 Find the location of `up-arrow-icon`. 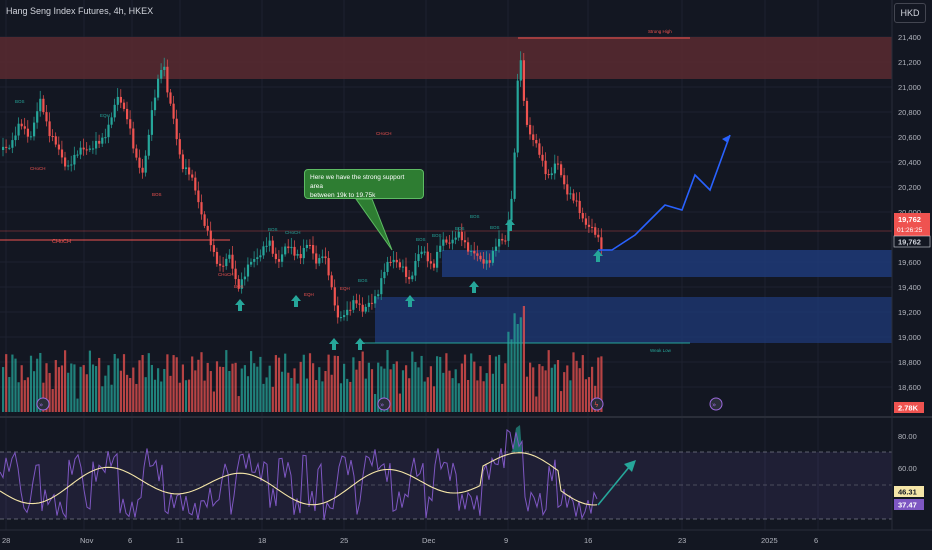

up-arrow-icon is located at coordinates (410, 301).